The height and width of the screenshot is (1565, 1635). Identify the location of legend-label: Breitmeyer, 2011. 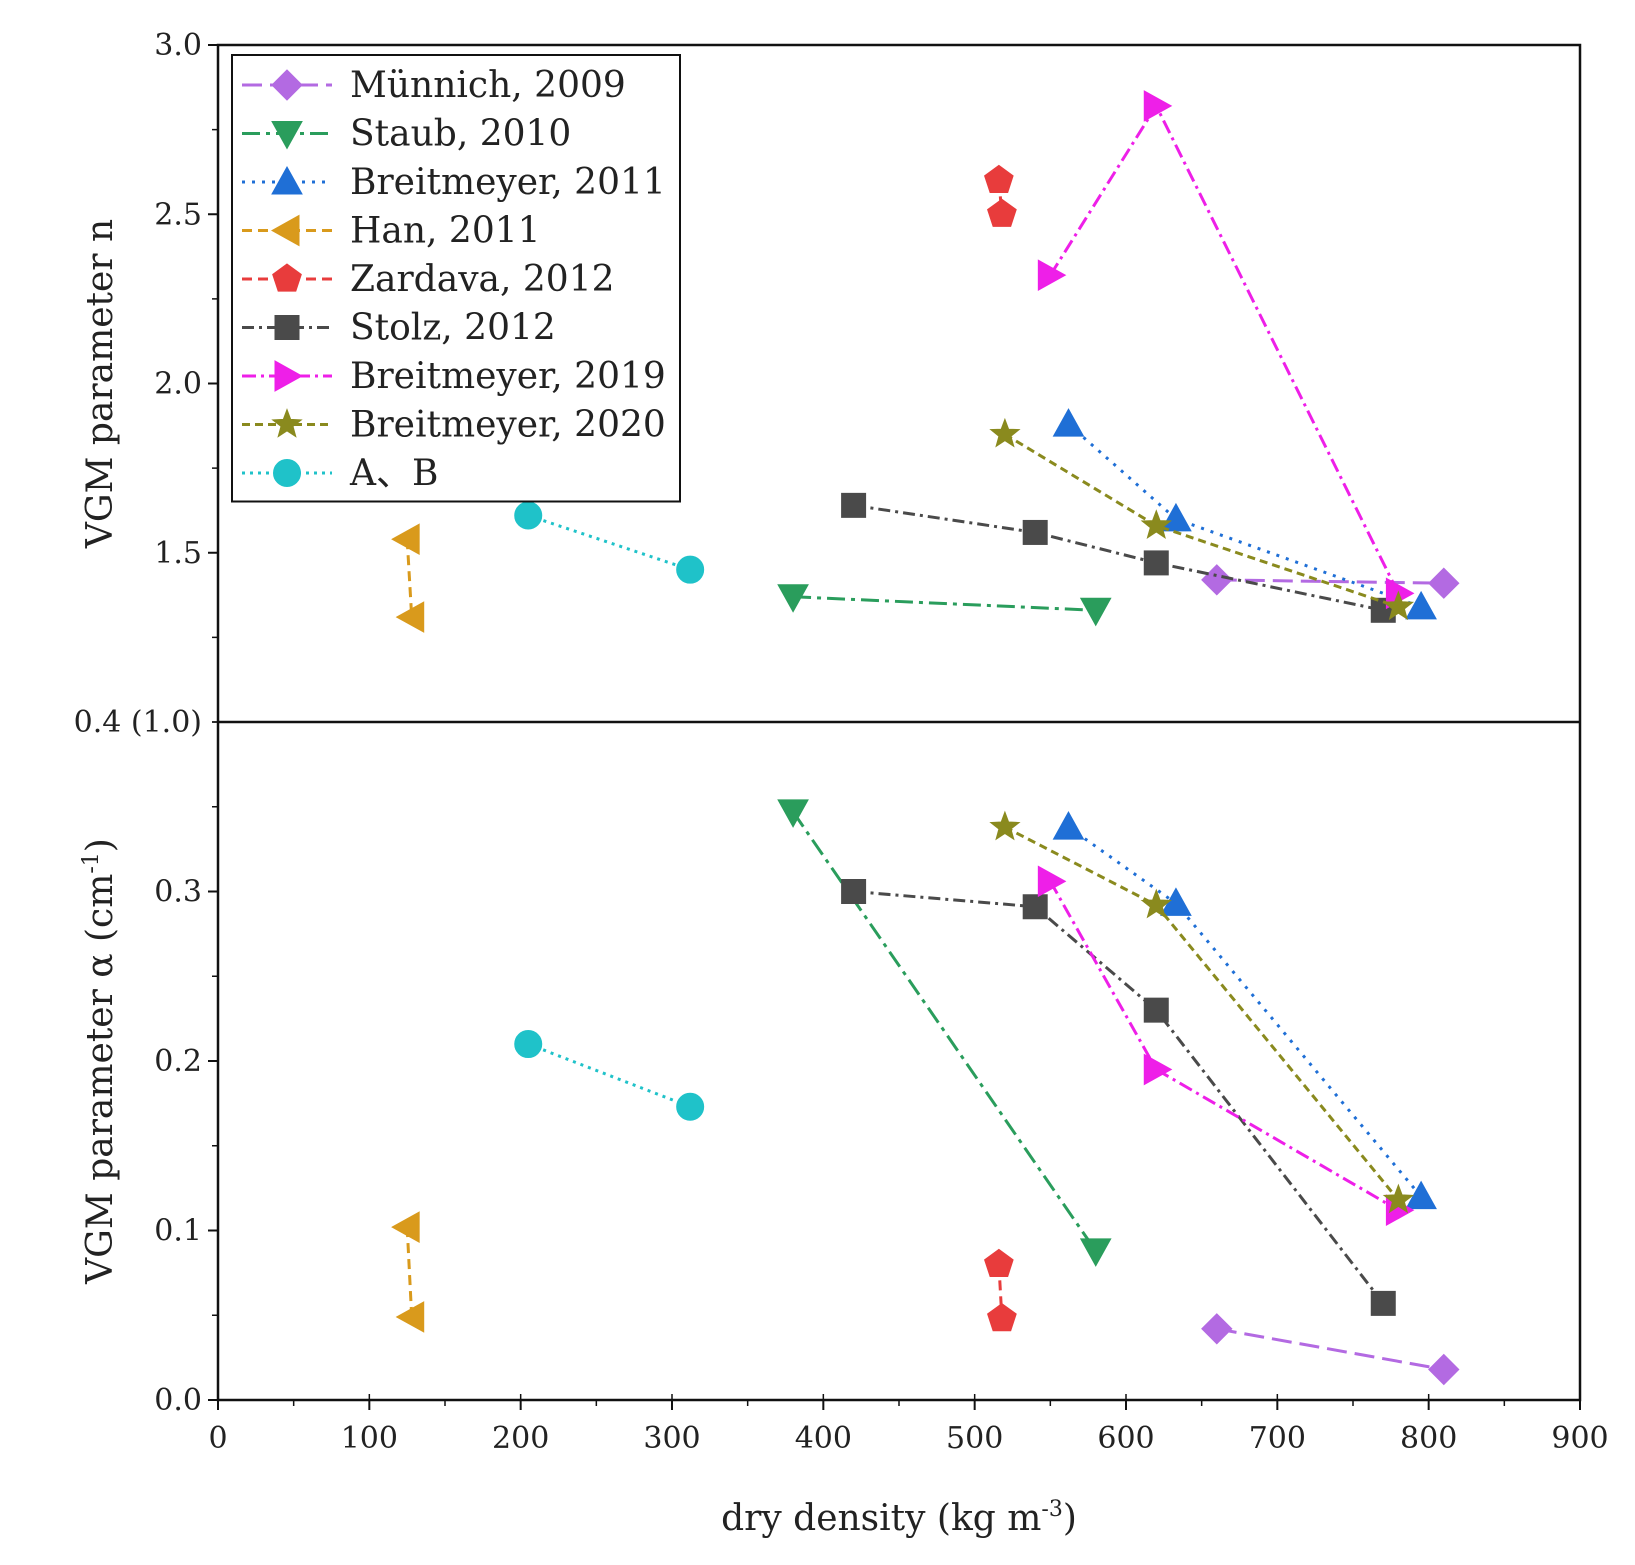
(508, 182).